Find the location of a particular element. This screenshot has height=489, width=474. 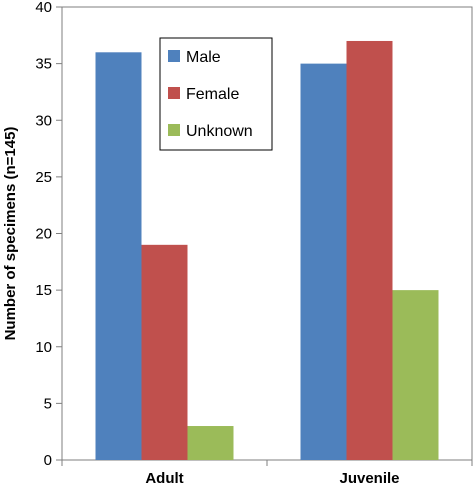

y-tick-label: 40 is located at coordinates (43, 8).